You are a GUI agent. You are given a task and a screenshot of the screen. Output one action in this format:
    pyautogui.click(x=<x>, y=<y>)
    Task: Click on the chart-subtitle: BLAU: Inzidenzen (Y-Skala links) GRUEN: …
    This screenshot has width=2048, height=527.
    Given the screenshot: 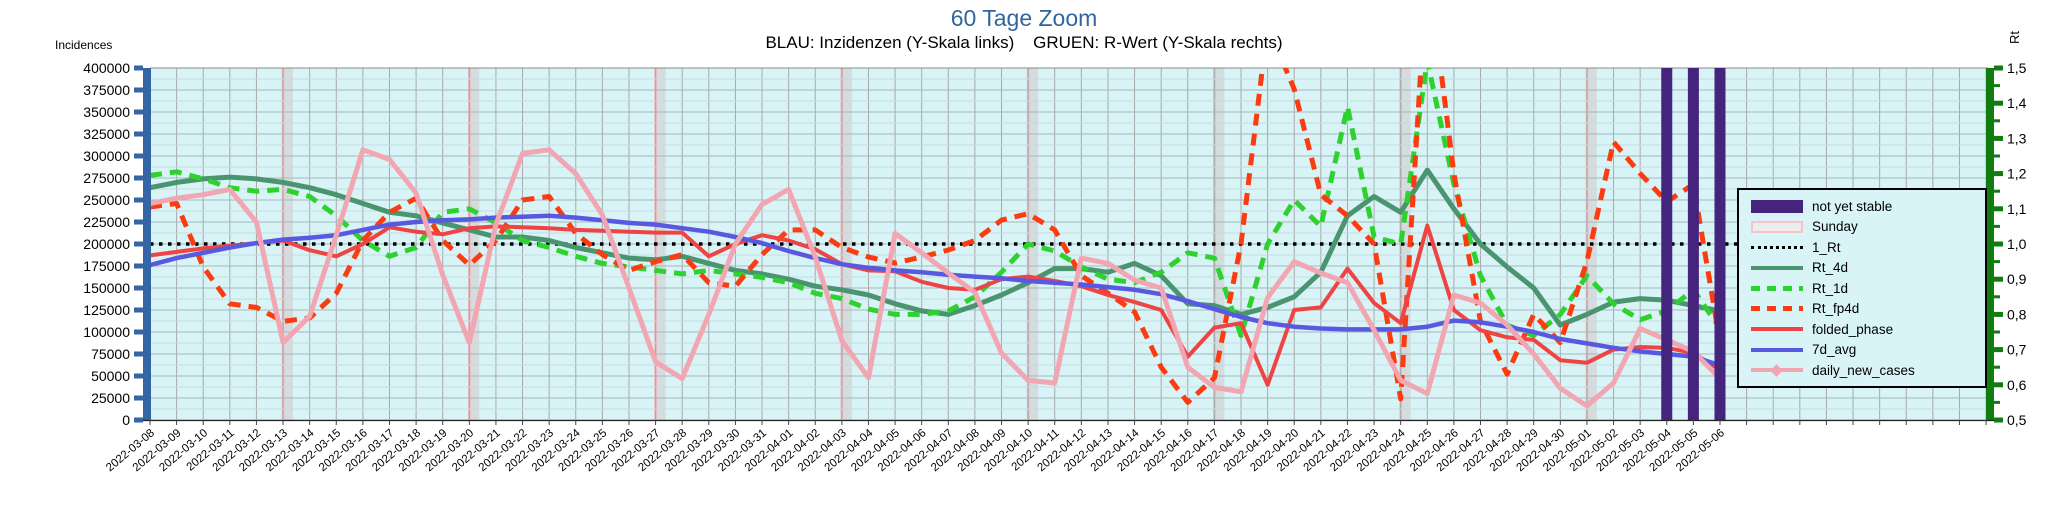 What is the action you would take?
    pyautogui.click(x=1024, y=42)
    